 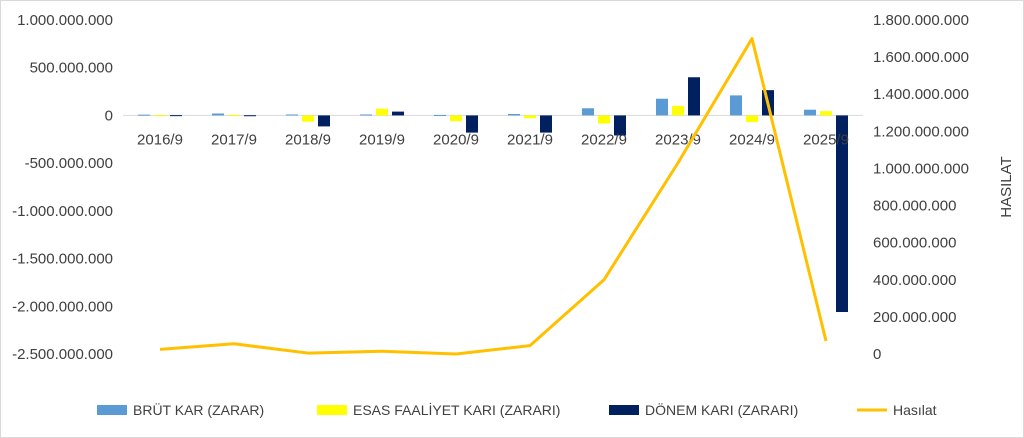 What do you see at coordinates (915, 410) in the screenshot?
I see `legend-label: Hasılat` at bounding box center [915, 410].